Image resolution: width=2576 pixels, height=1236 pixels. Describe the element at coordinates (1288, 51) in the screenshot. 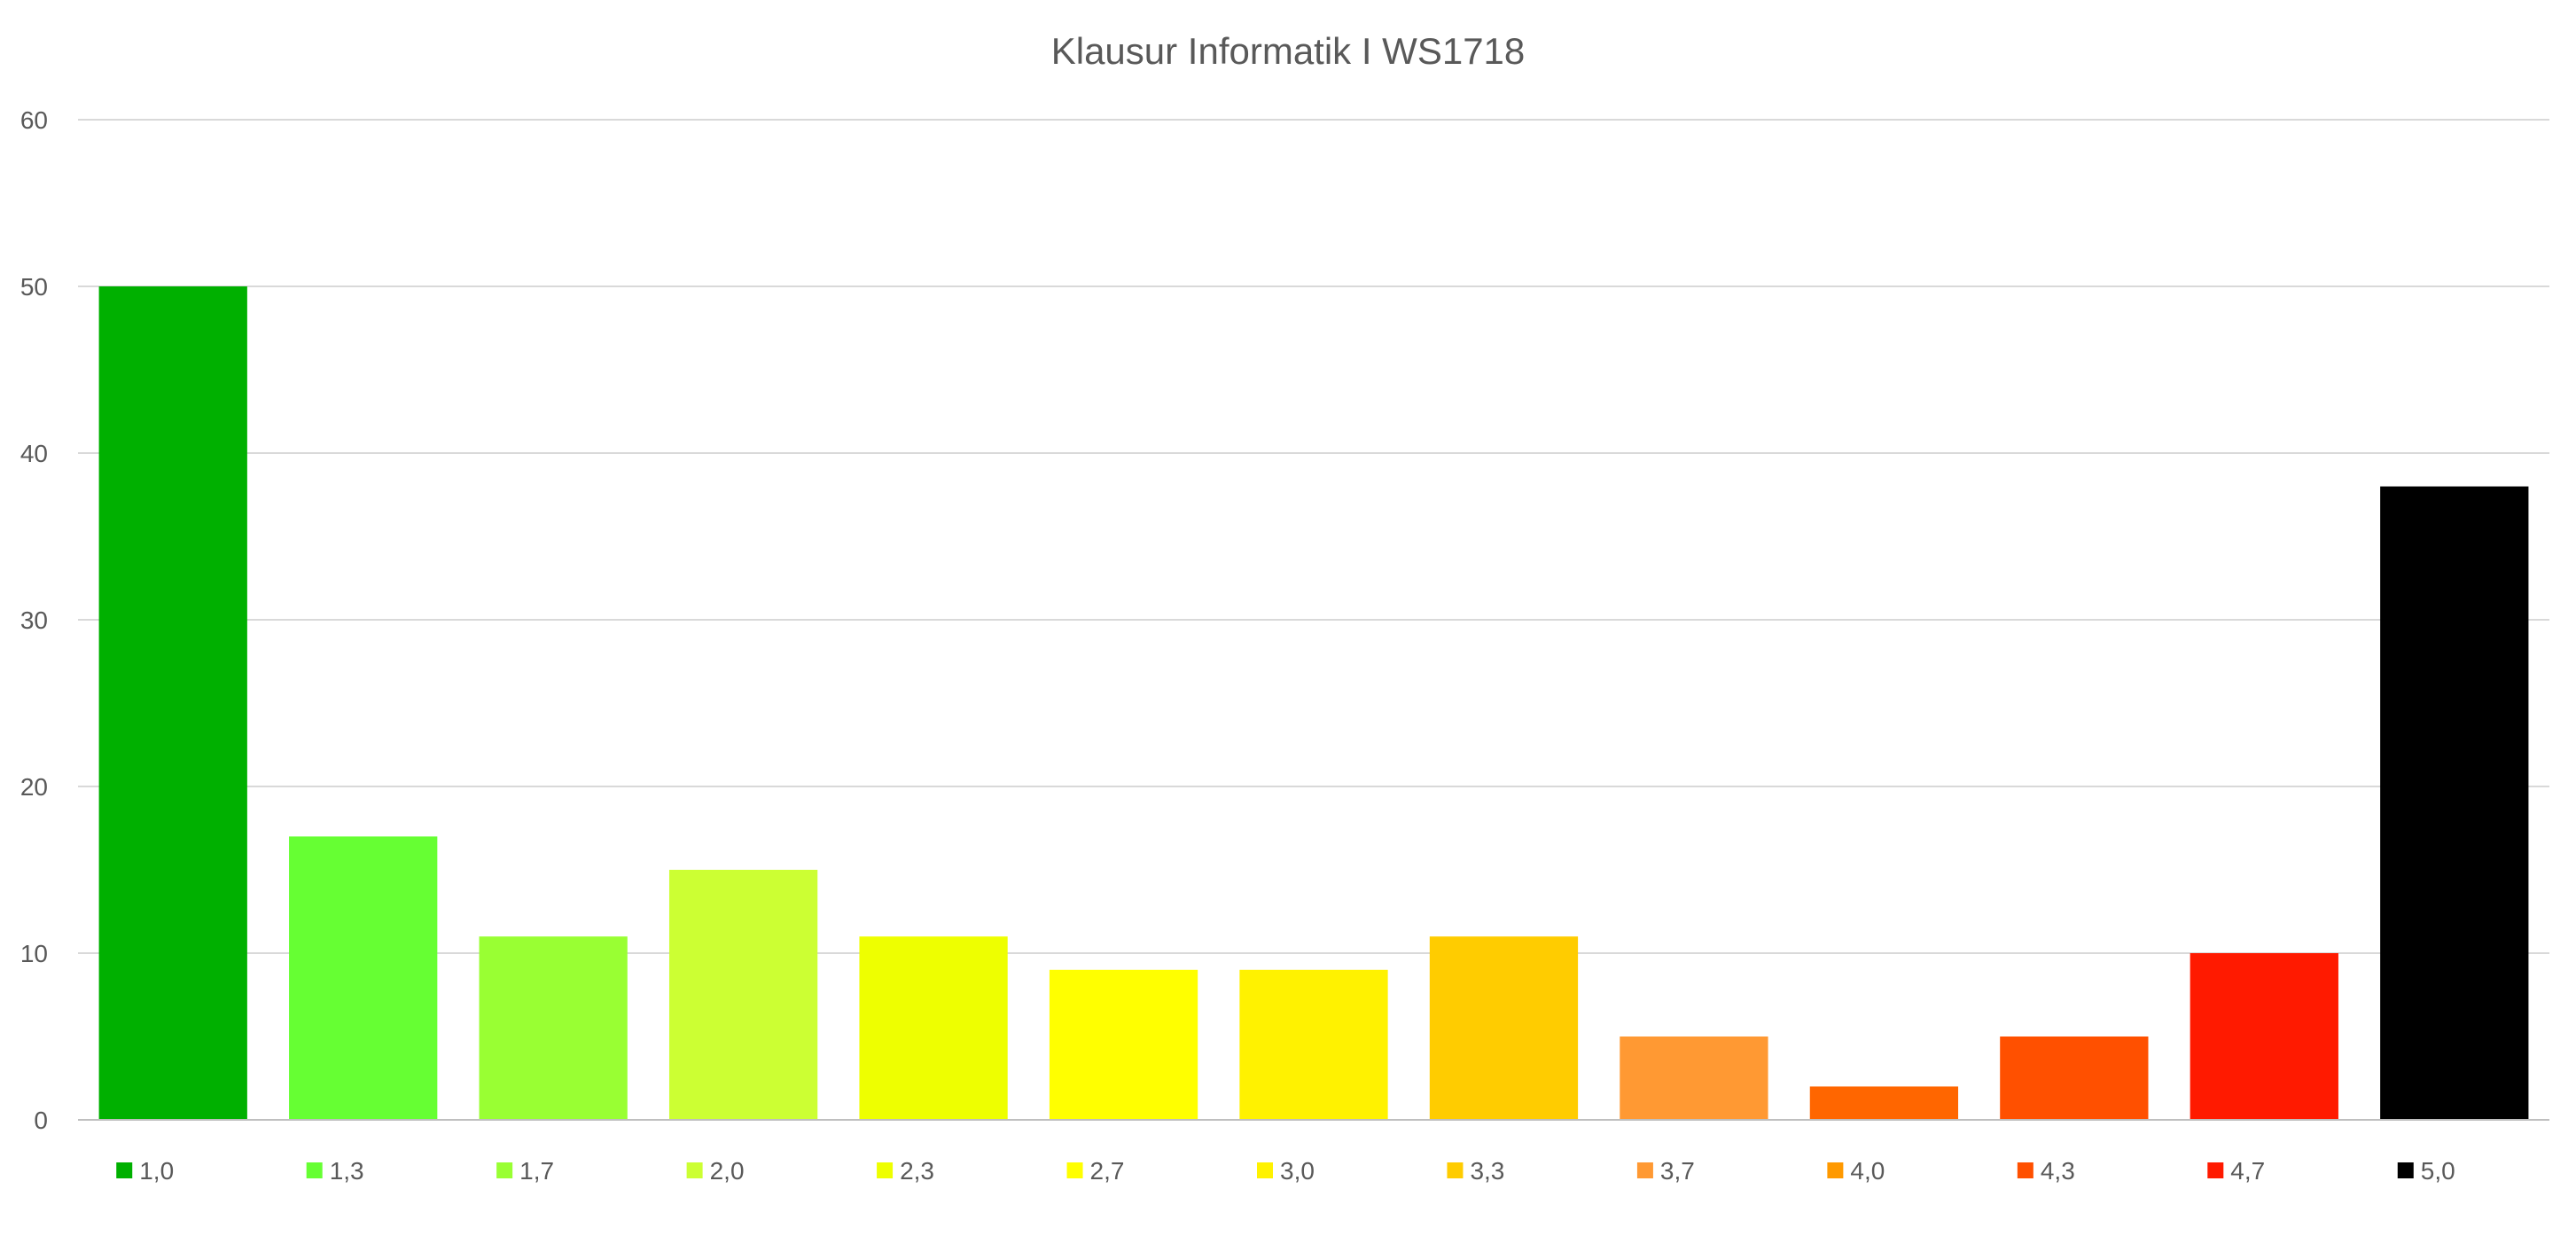

I see `chart-title: Klausur Informatik I WS1718` at that location.